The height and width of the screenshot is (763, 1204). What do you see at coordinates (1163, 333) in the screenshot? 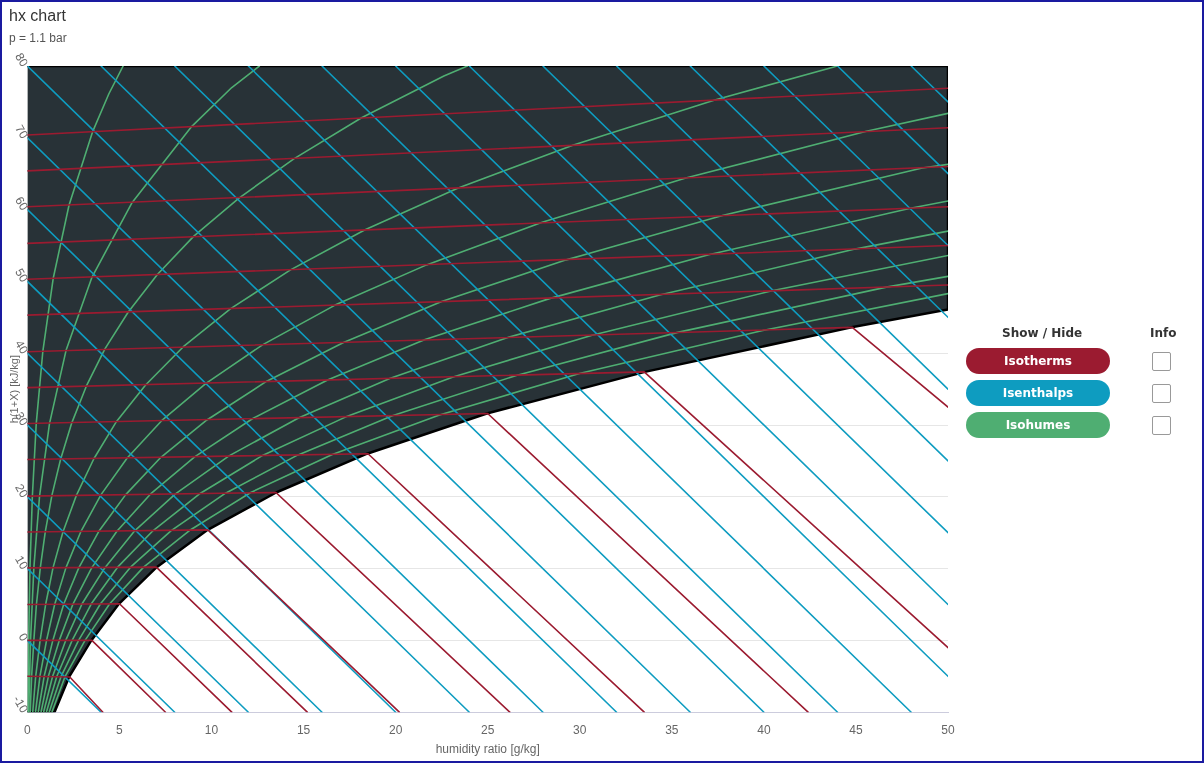
I see `text: Info` at bounding box center [1163, 333].